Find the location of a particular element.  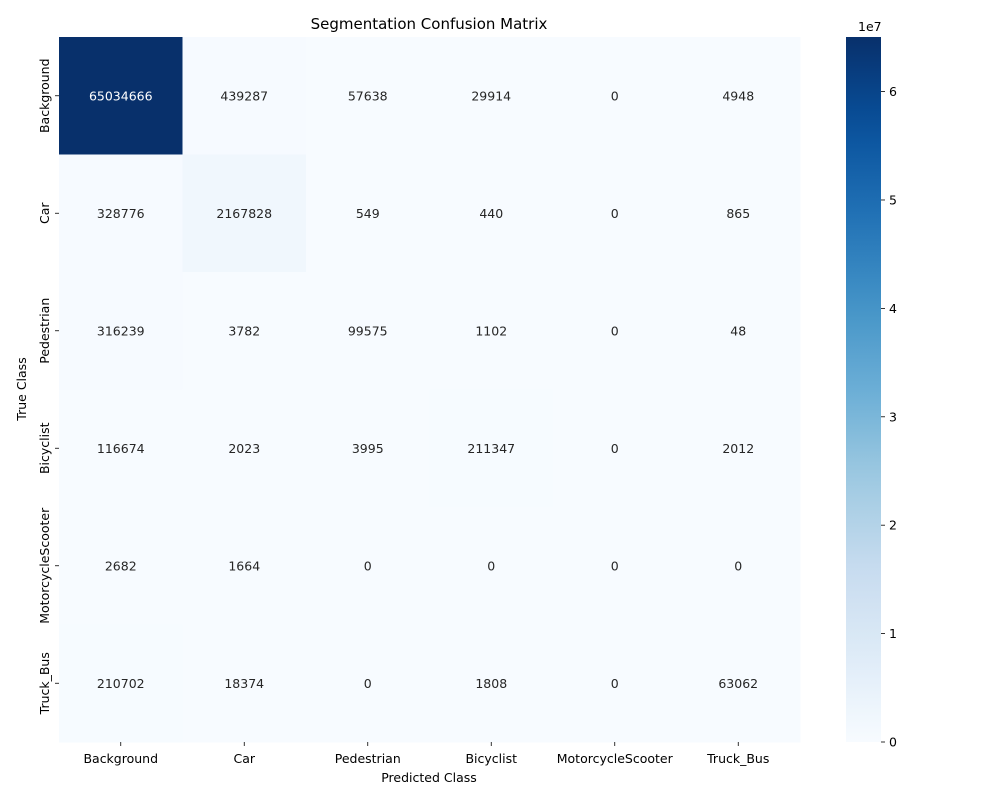

y-tick-label: Bicyclist is located at coordinates (44, 448).